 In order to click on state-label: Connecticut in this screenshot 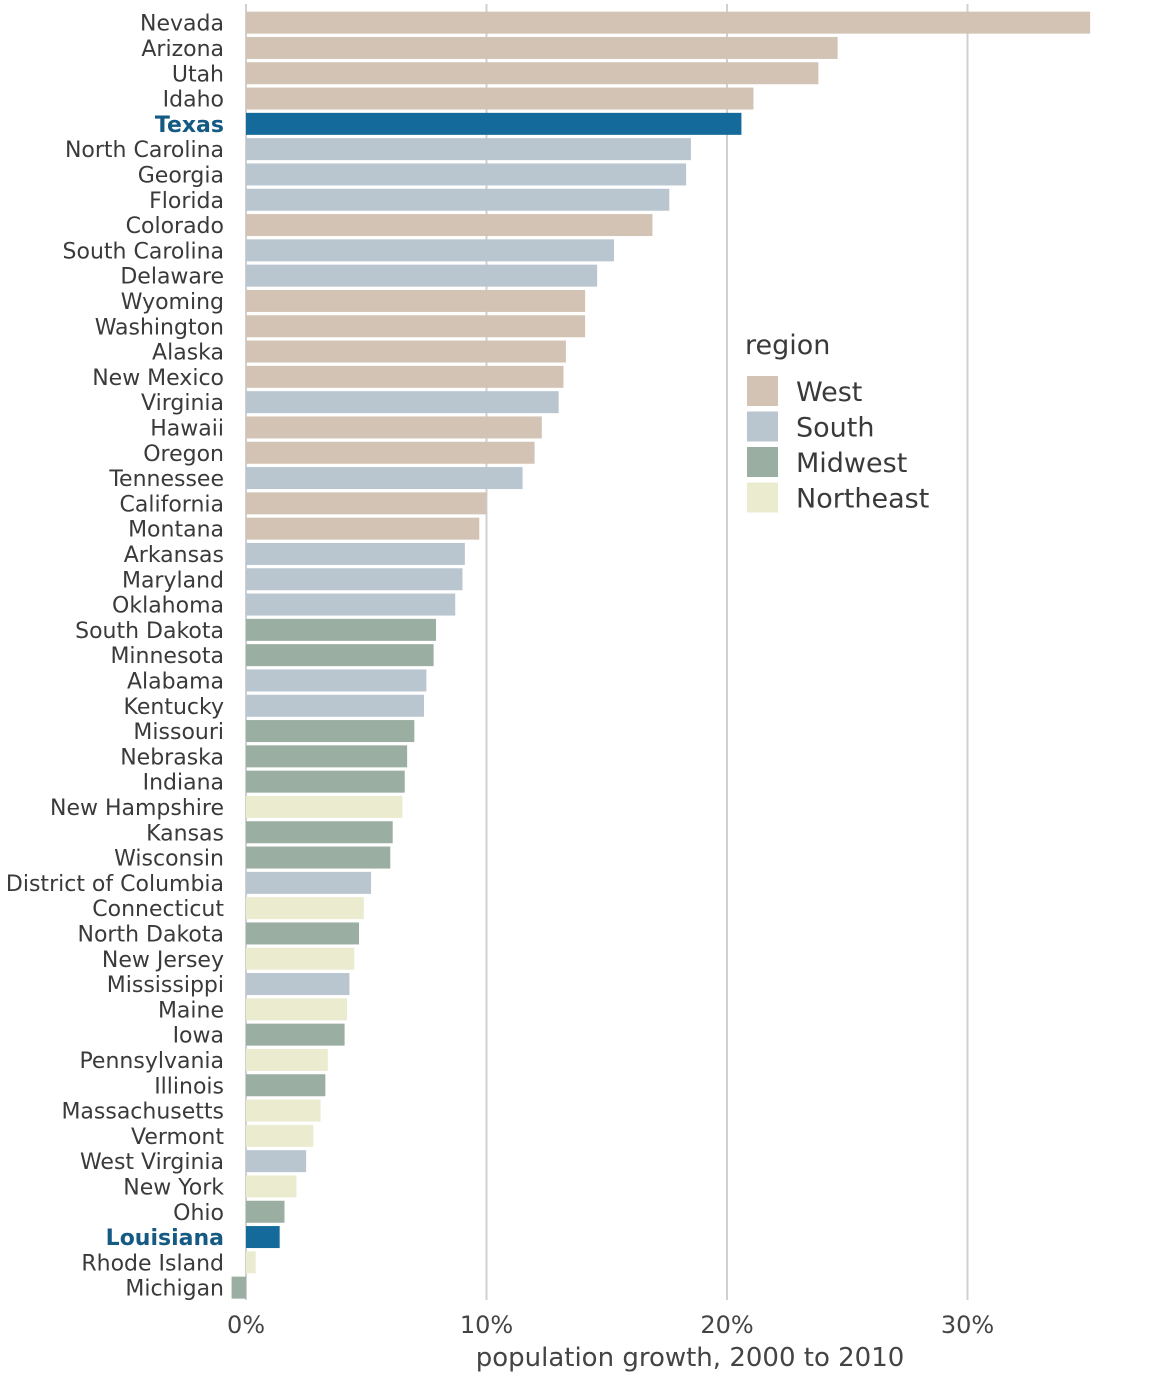, I will do `click(158, 909)`.